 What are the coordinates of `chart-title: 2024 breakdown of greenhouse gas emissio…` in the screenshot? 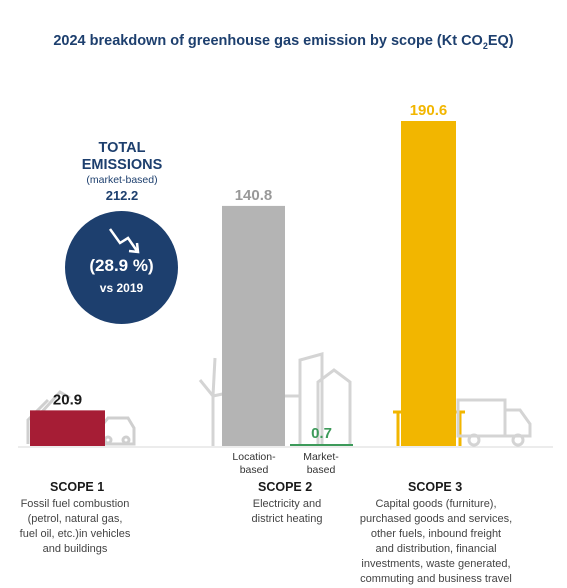 It's located at (283, 42).